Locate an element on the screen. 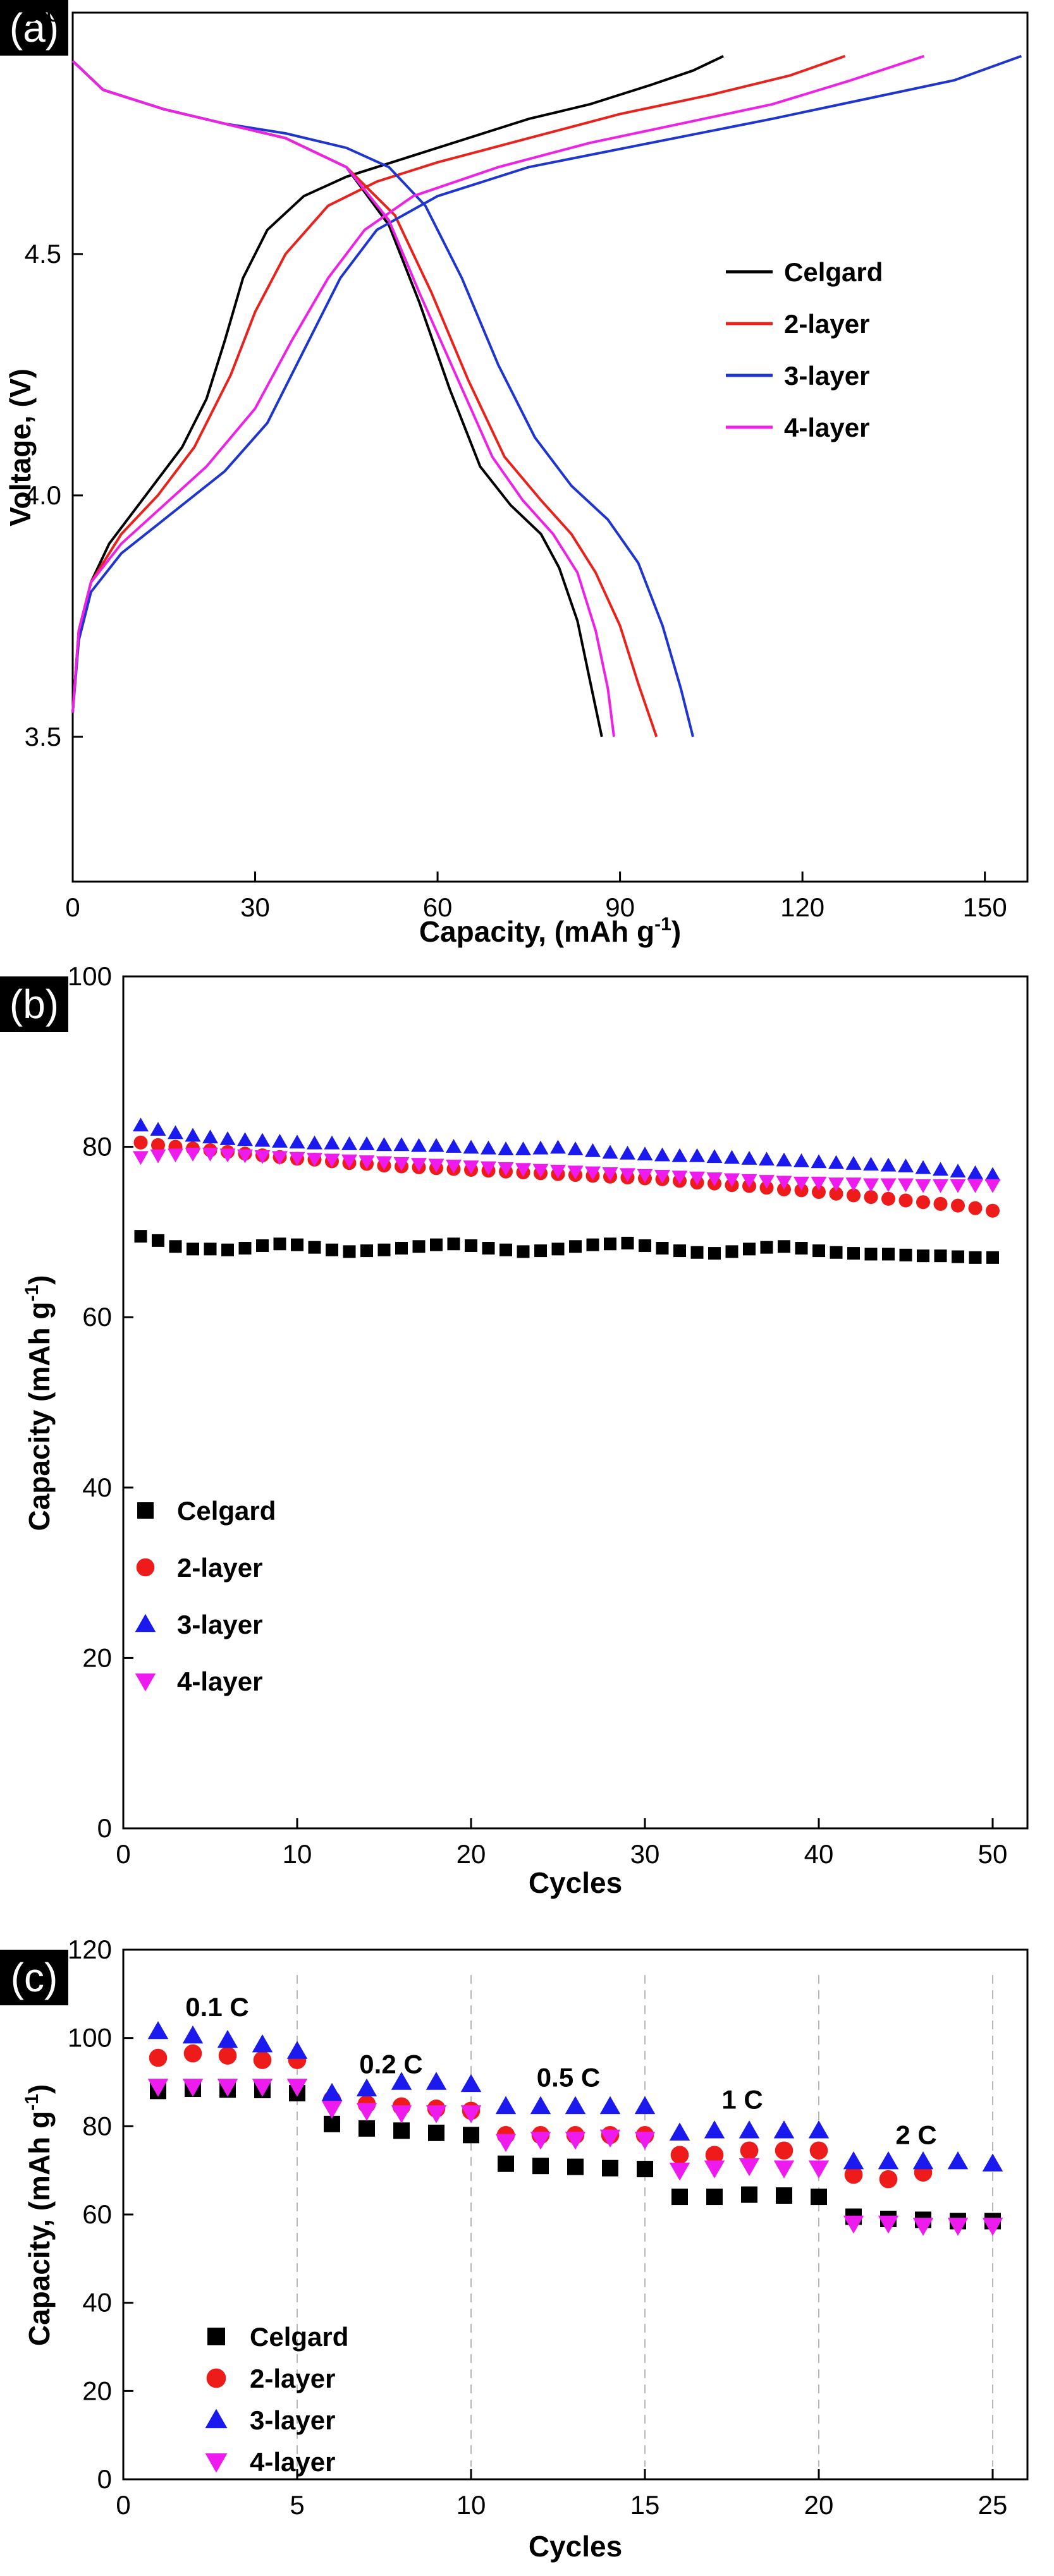 The height and width of the screenshot is (2576, 1054). panel-b-y-tick-label: 0 is located at coordinates (104, 1828).